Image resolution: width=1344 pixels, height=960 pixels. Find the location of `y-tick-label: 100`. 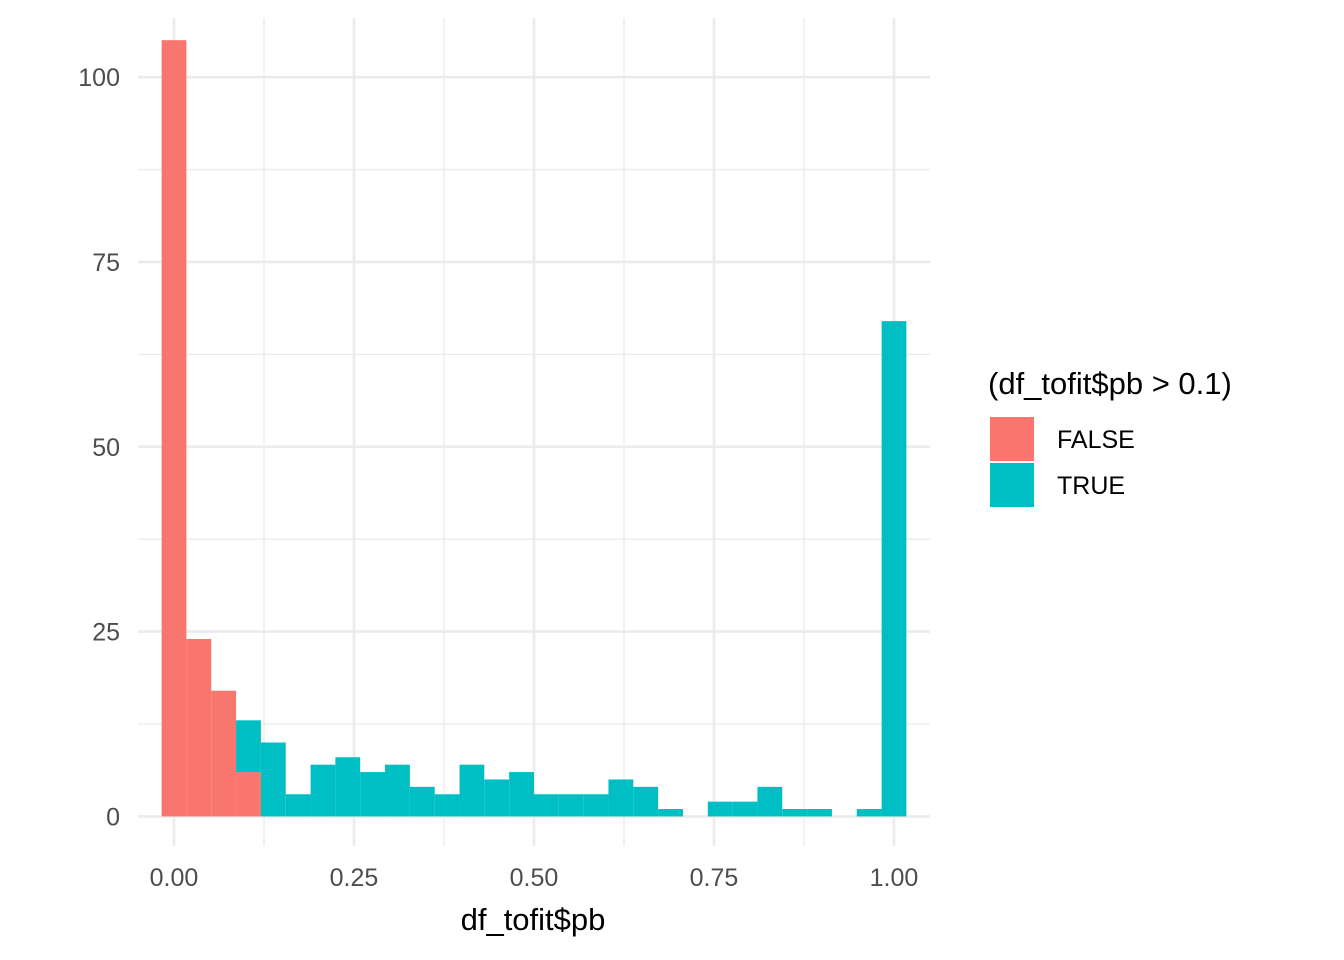

y-tick-label: 100 is located at coordinates (99, 78).